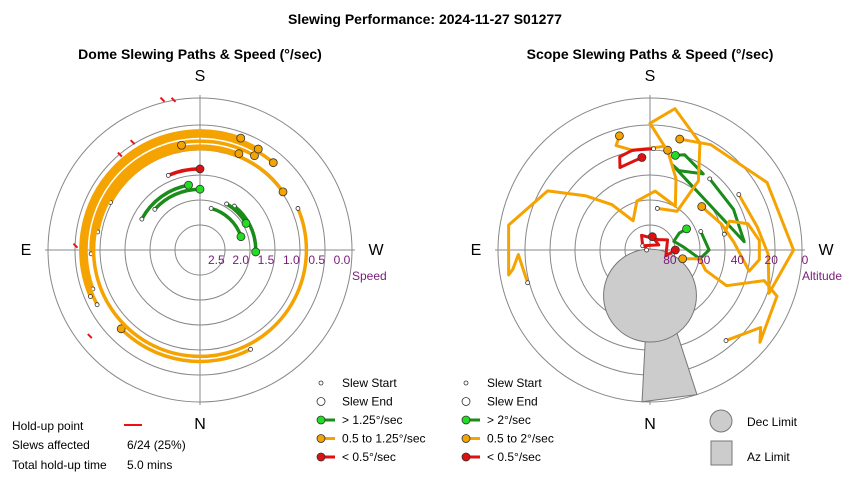 This screenshot has height=485, width=850. What do you see at coordinates (509, 420) in the screenshot?
I see `legend-label: > 2°/sec` at bounding box center [509, 420].